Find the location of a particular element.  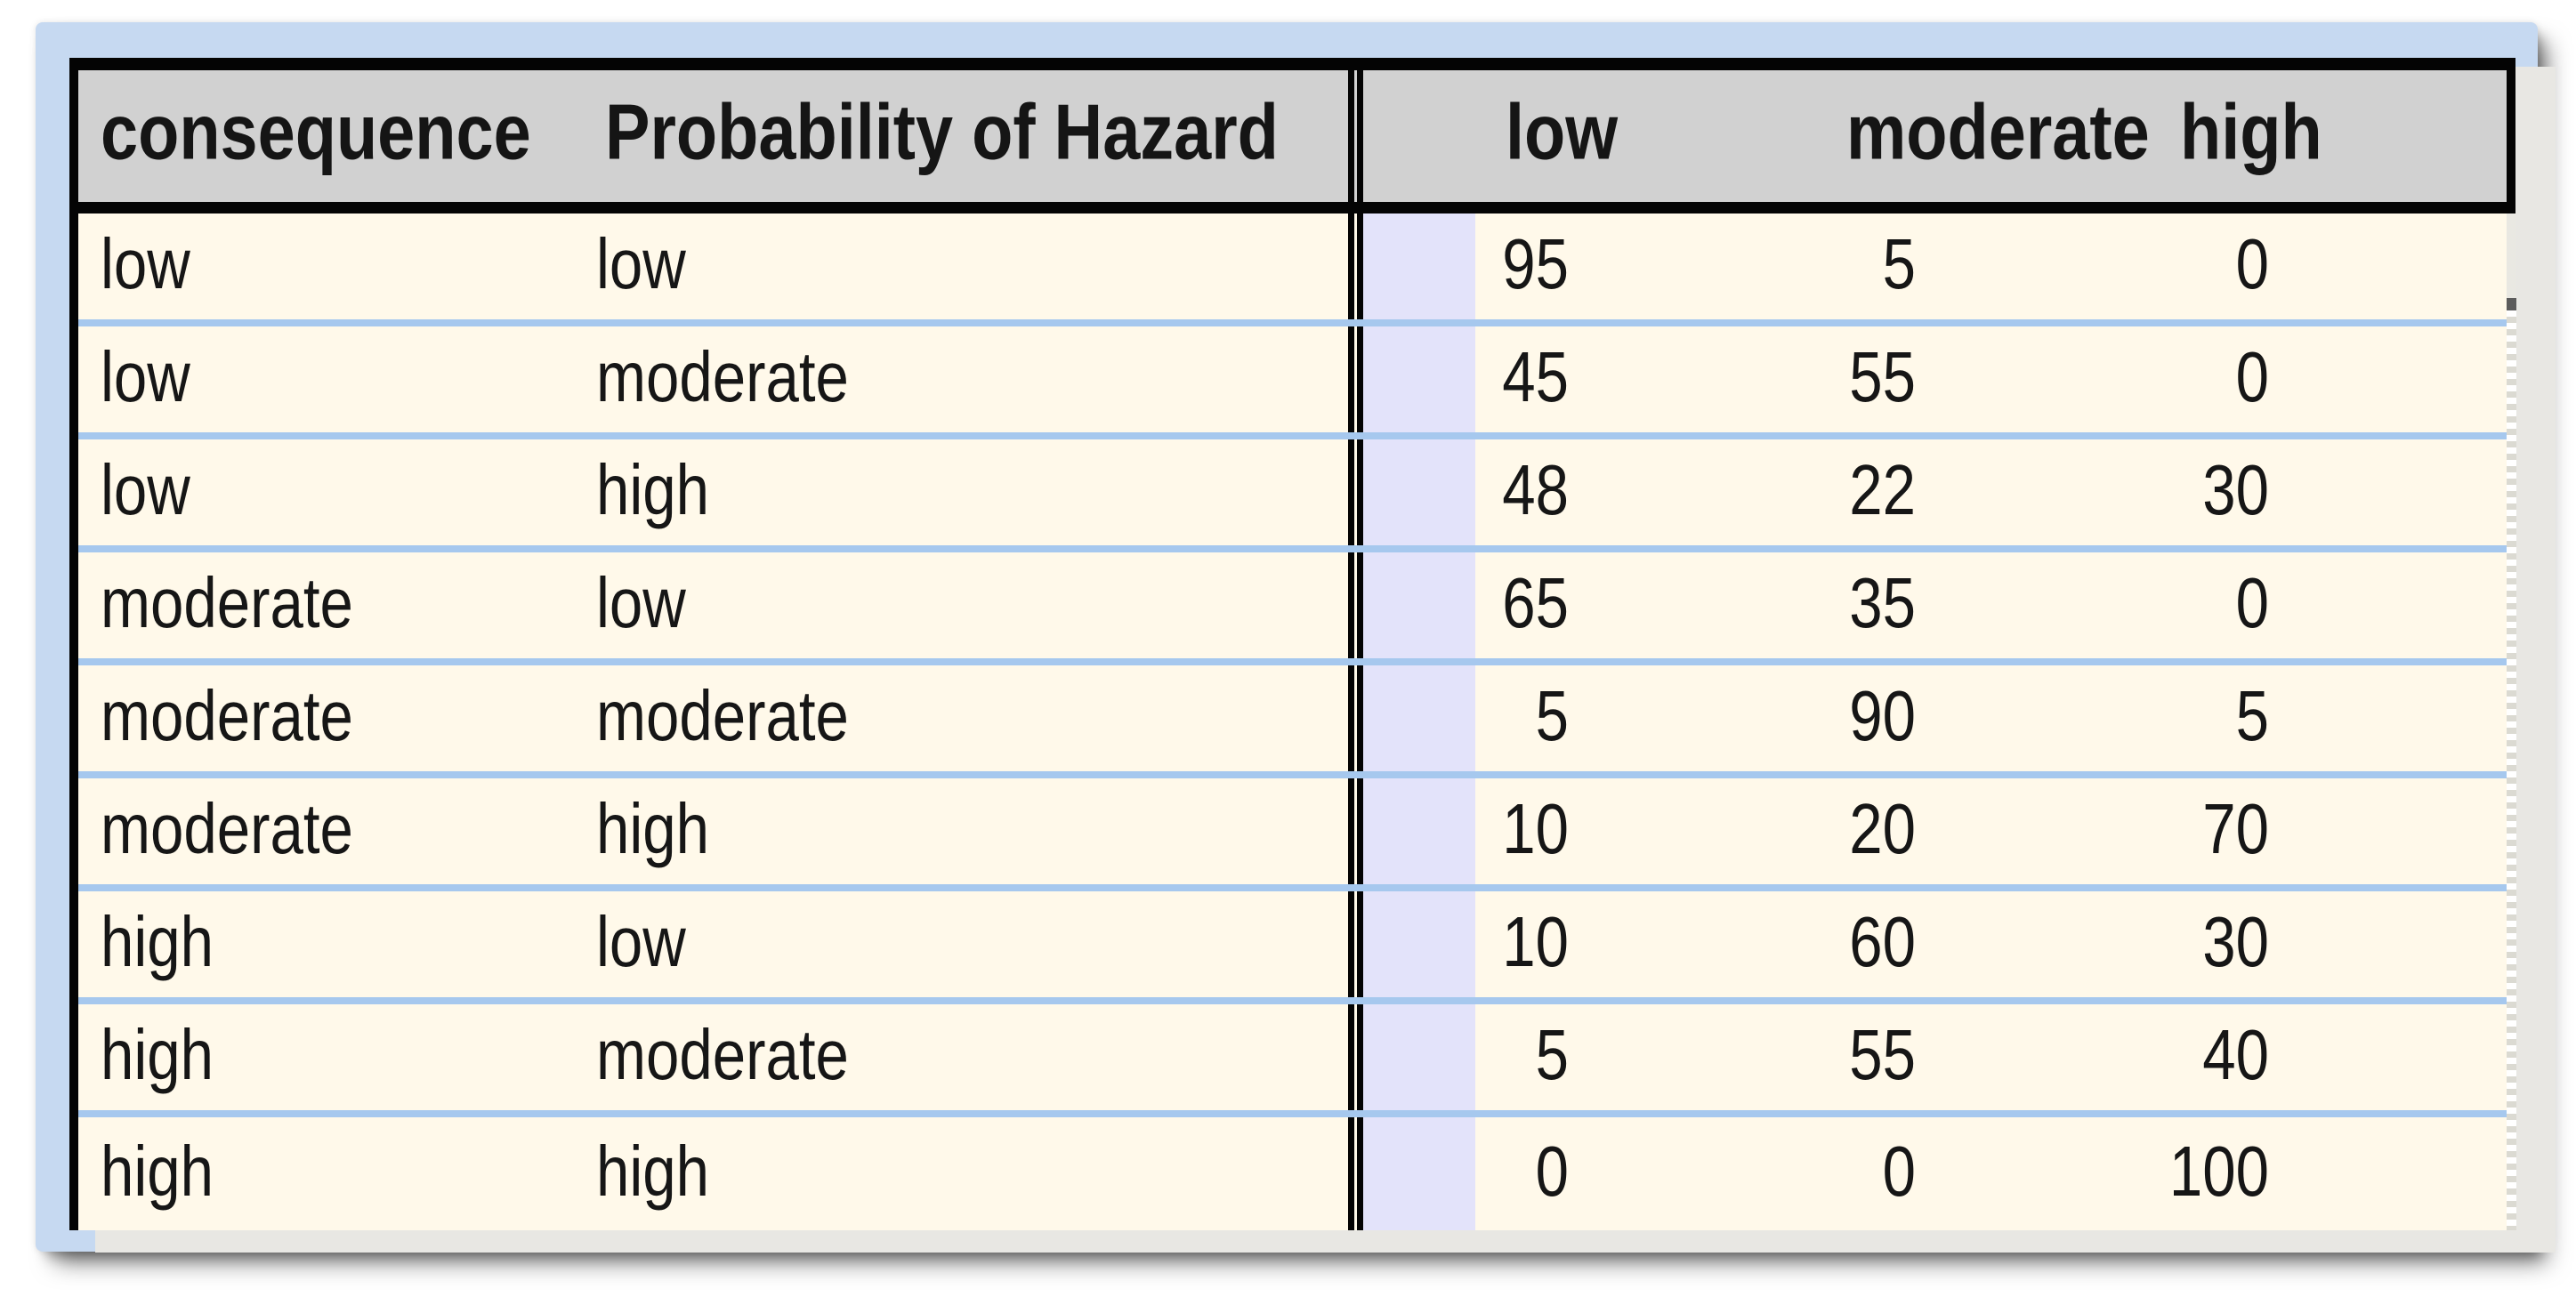

table-row: high moderate 5 55 40 is located at coordinates (1292, 1060).